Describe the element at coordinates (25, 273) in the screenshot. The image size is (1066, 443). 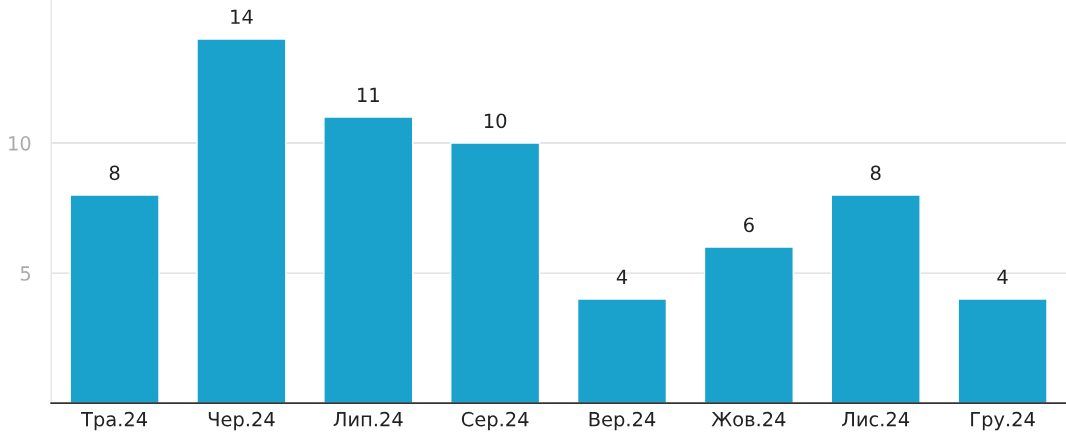
I see `y-tick-label: 5` at that location.